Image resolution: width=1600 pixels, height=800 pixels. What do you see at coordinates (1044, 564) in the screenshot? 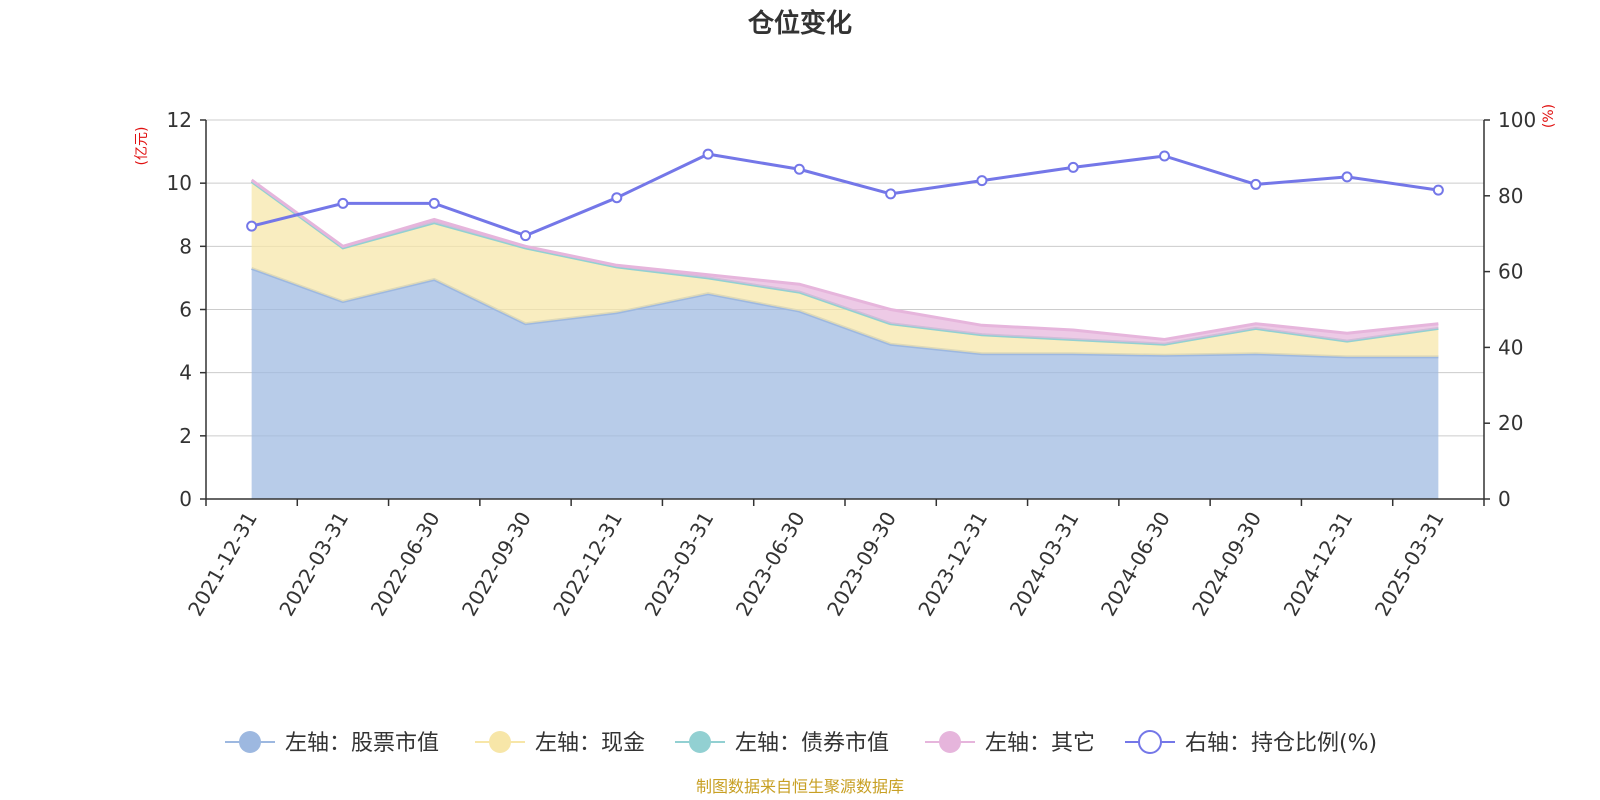
I see `x-axis-tick-label: 2024-03-31` at bounding box center [1044, 564].